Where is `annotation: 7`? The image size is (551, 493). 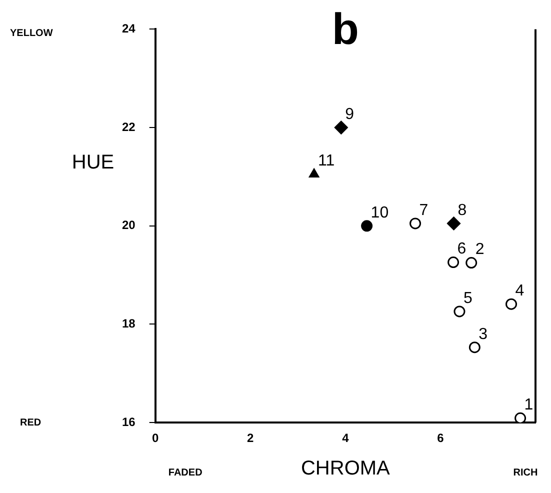 annotation: 7 is located at coordinates (423, 210).